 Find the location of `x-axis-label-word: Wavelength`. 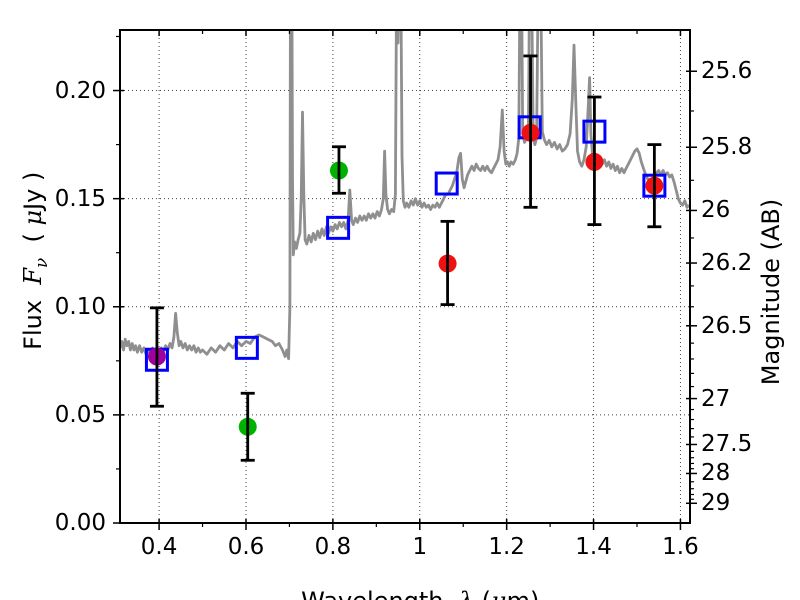

x-axis-label-word: Wavelength is located at coordinates (380, 593).